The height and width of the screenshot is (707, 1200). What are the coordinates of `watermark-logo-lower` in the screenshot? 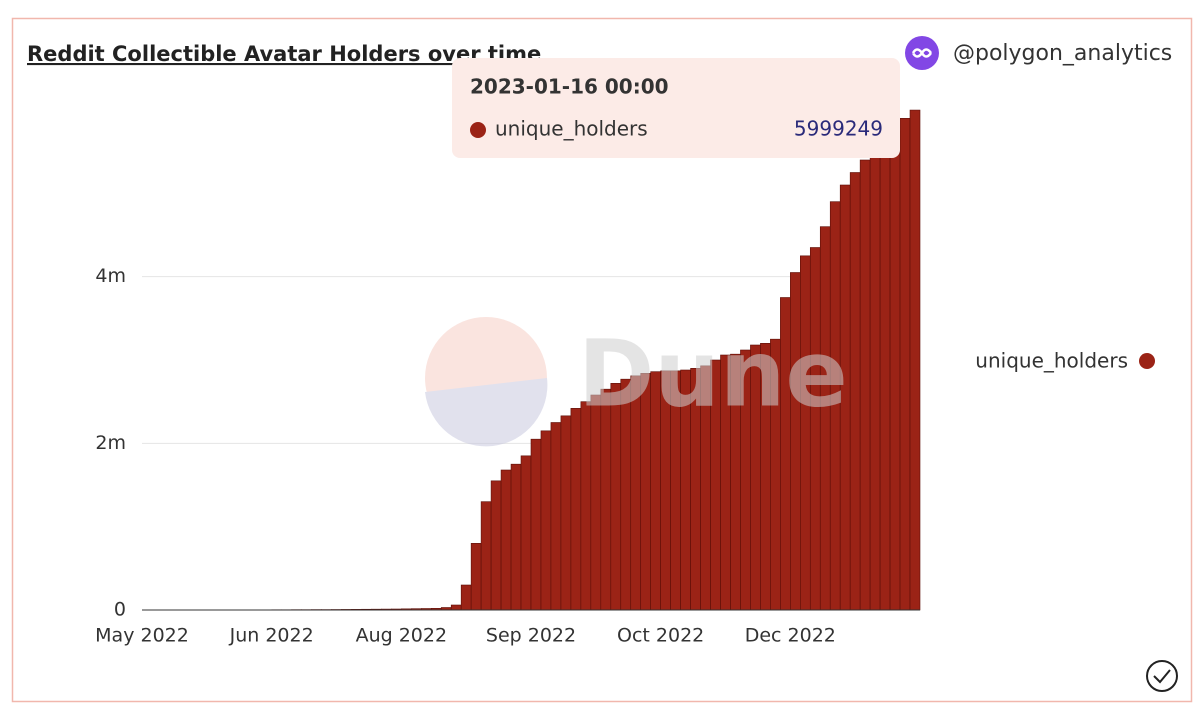 It's located at (486, 412).